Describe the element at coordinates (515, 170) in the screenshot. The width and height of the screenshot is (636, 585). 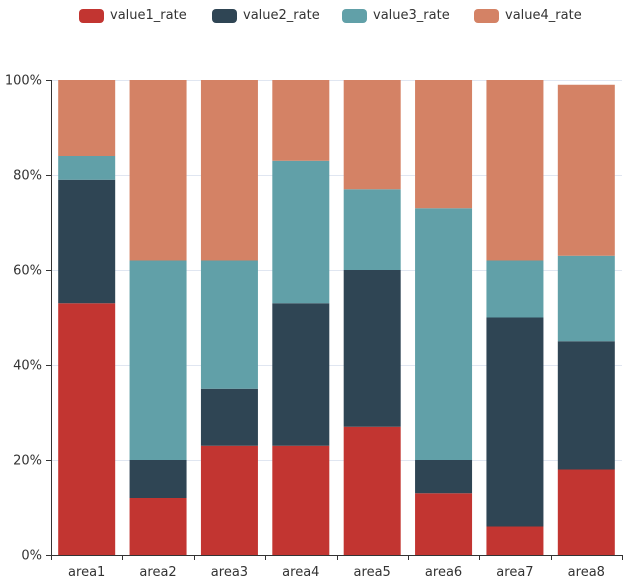
I see `bar-segment-value4_rate-area7` at that location.